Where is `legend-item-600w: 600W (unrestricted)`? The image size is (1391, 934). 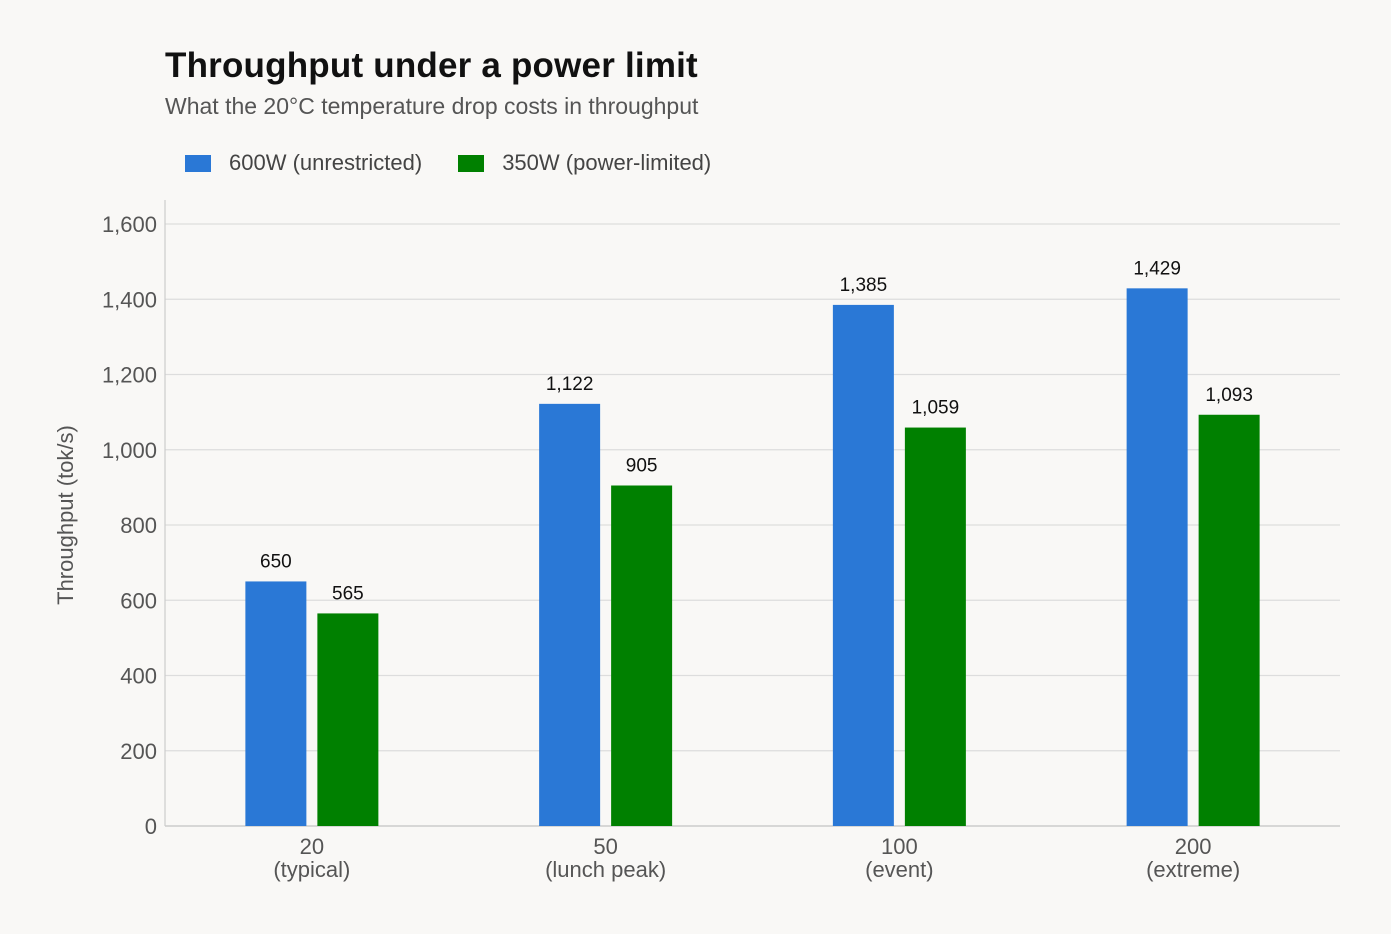
legend-item-600w: 600W (unrestricted) is located at coordinates (303, 163).